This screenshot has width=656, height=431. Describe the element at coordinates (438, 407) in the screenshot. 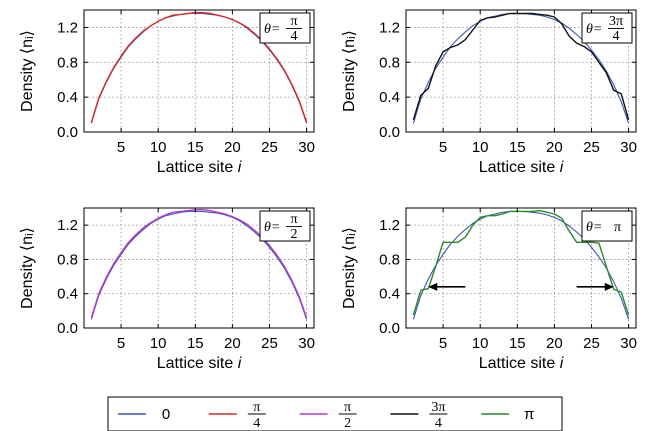

I see `legend-label-numerator: 3π` at that location.